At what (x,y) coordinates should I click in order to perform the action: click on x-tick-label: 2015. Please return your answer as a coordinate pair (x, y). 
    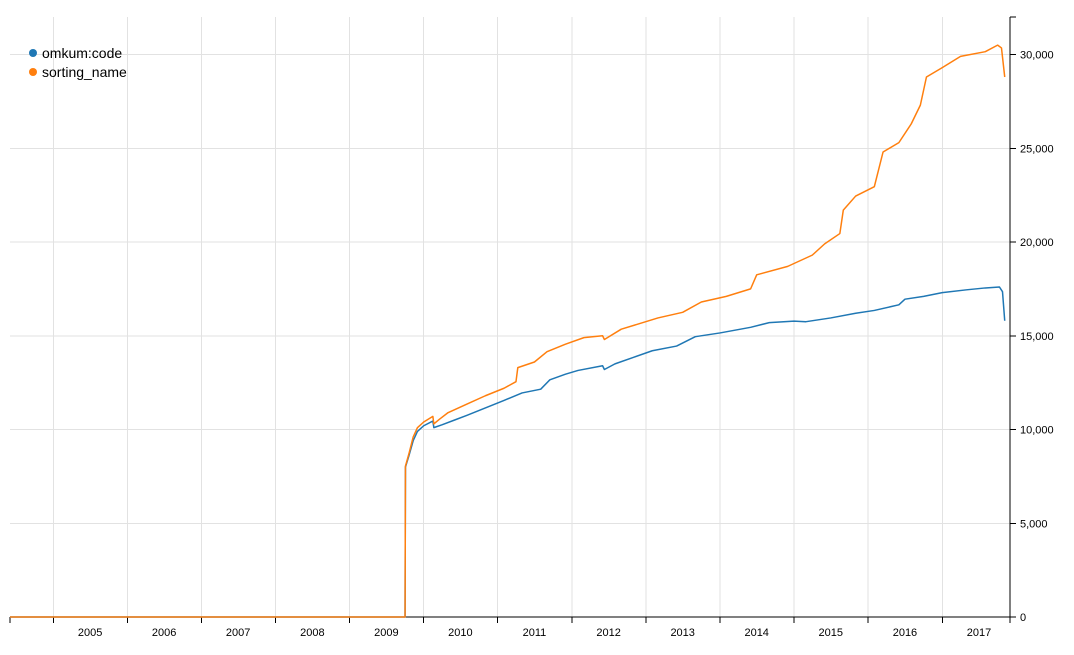
    Looking at the image, I should click on (830, 633).